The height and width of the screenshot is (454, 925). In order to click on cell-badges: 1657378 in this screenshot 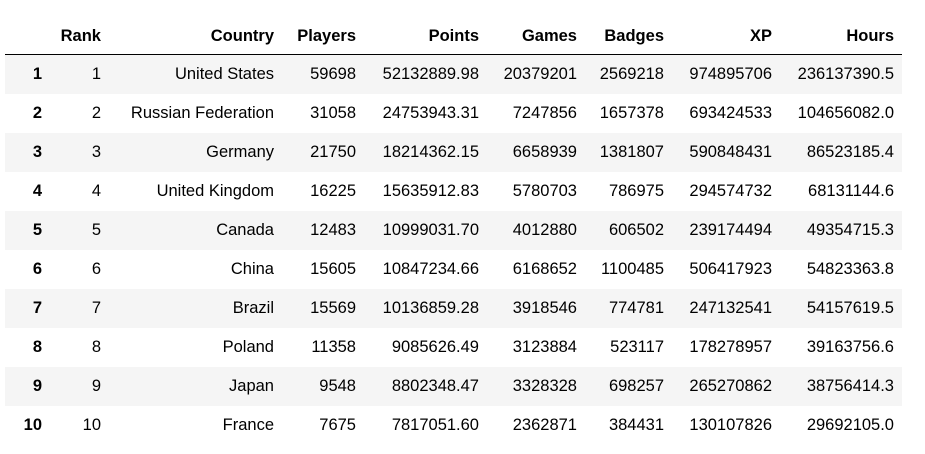, I will do `click(631, 113)`.